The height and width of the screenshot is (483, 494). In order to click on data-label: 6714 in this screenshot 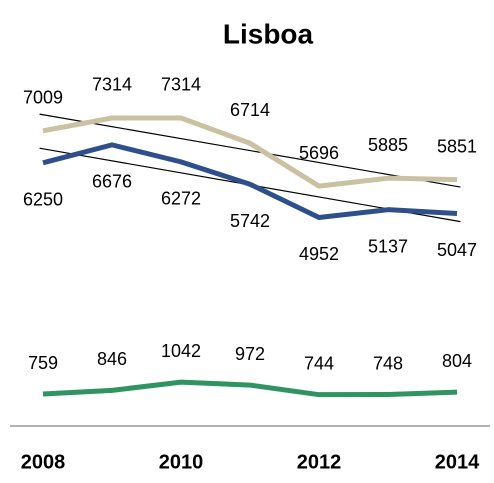, I will do `click(250, 110)`.